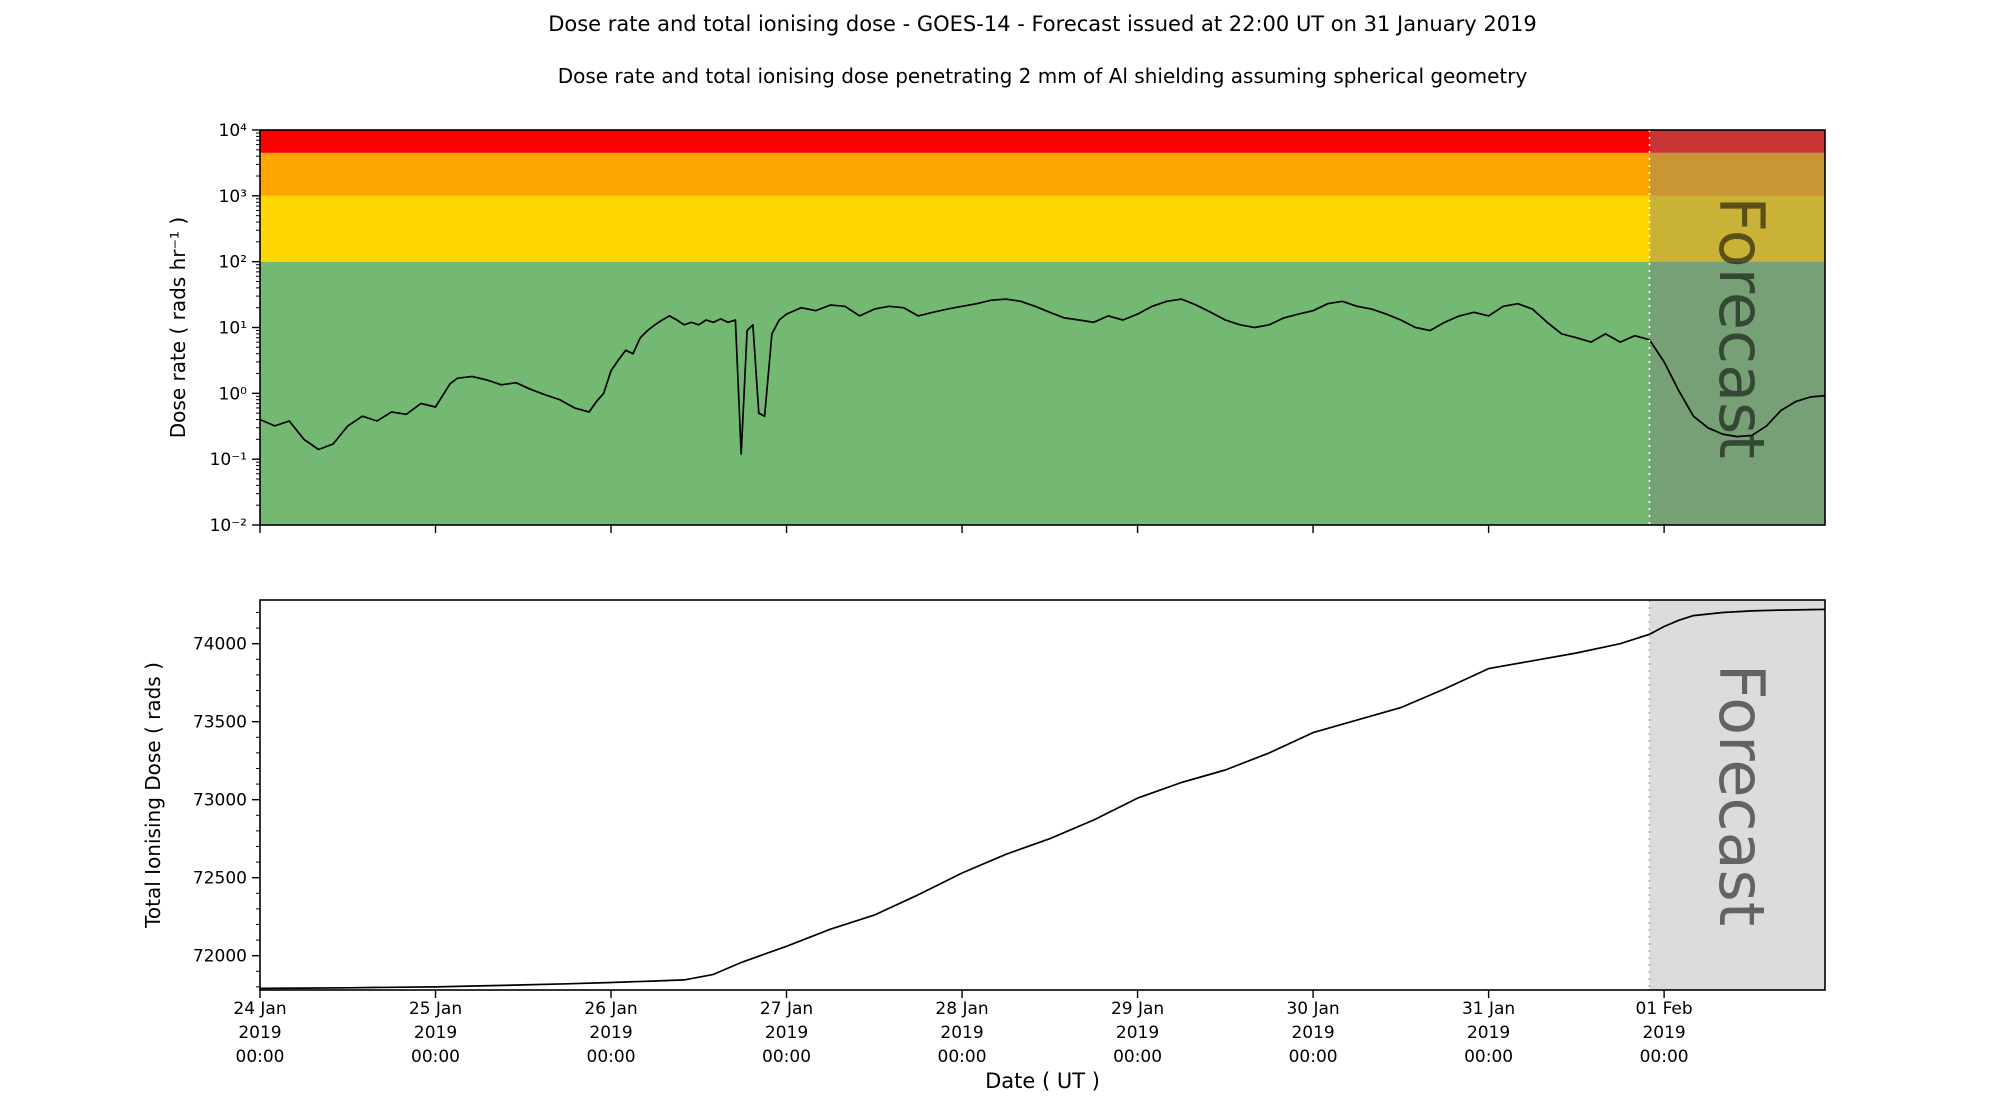  What do you see at coordinates (610, 1009) in the screenshot?
I see `x-tick-label: 26 Jan` at bounding box center [610, 1009].